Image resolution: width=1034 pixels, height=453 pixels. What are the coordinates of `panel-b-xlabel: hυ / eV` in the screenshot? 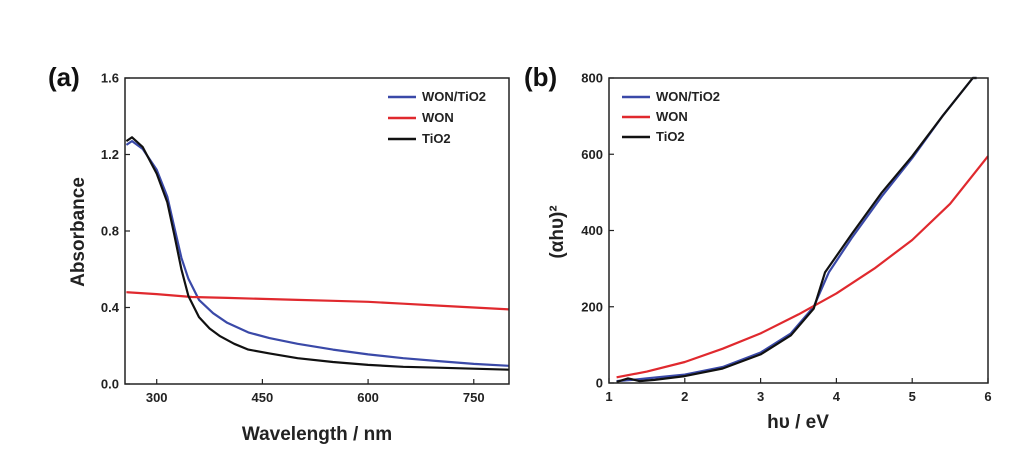 It's located at (798, 422).